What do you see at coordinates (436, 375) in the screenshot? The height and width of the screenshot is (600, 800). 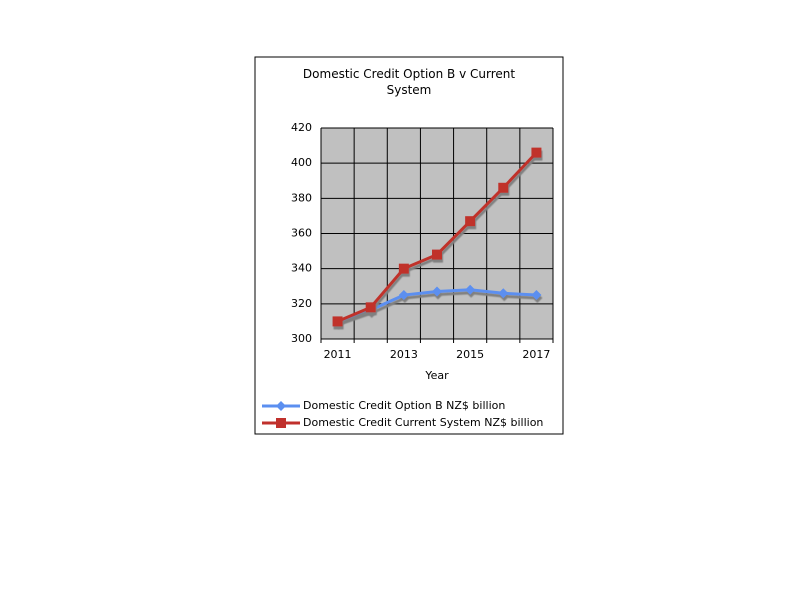 I see `x-axis-label: Year` at bounding box center [436, 375].